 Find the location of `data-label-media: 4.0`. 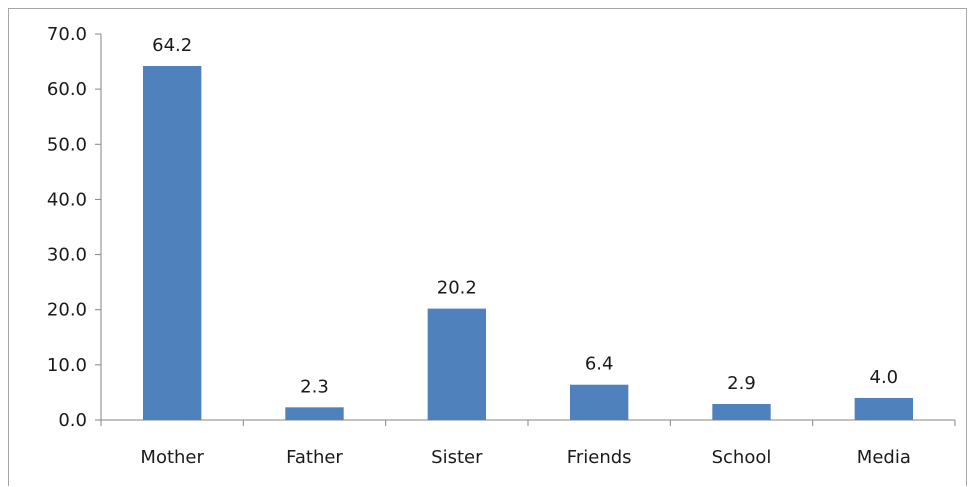

data-label-media: 4.0 is located at coordinates (884, 377).